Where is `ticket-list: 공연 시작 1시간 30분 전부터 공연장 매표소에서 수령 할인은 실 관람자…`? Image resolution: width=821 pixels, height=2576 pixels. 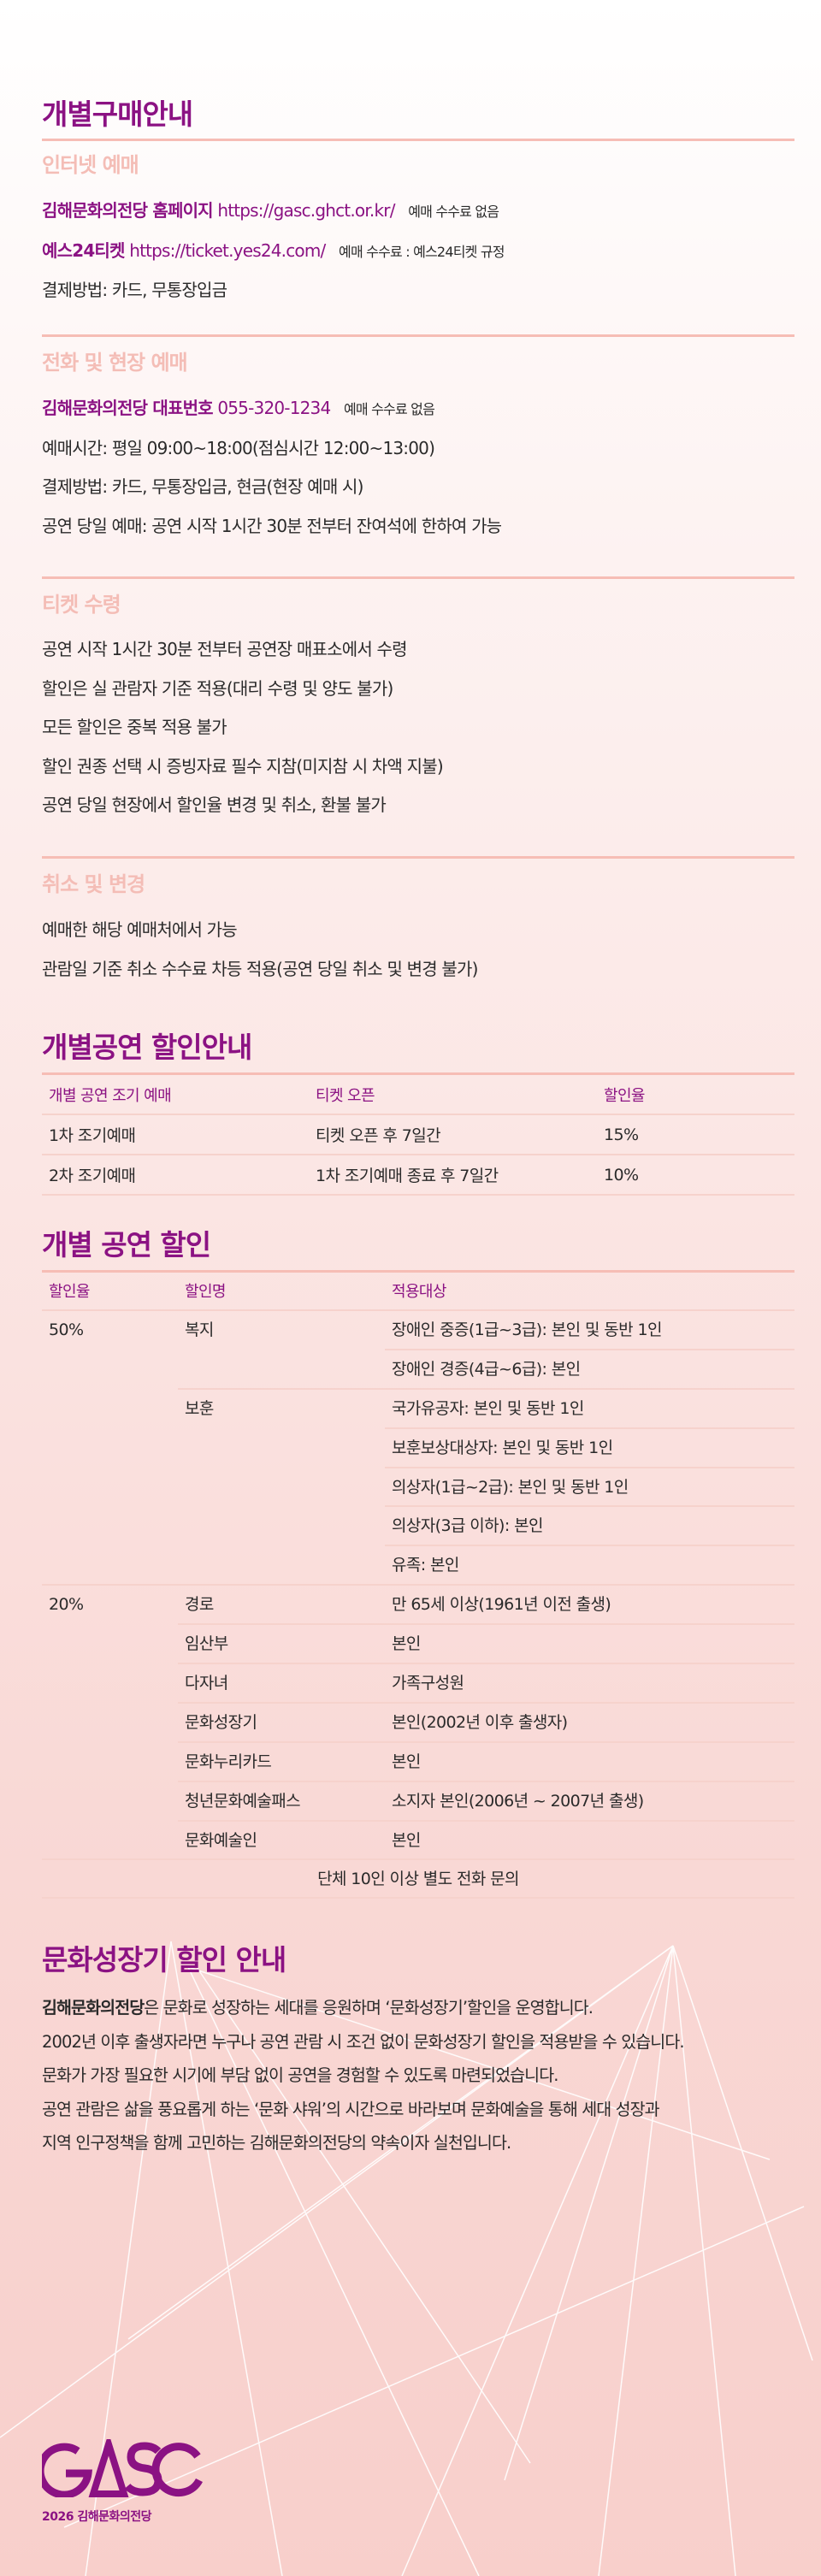
ticket-list: 공연 시작 1시간 30분 전부터 공연장 매표소에서 수령 할인은 실 관람자… is located at coordinates (418, 727).